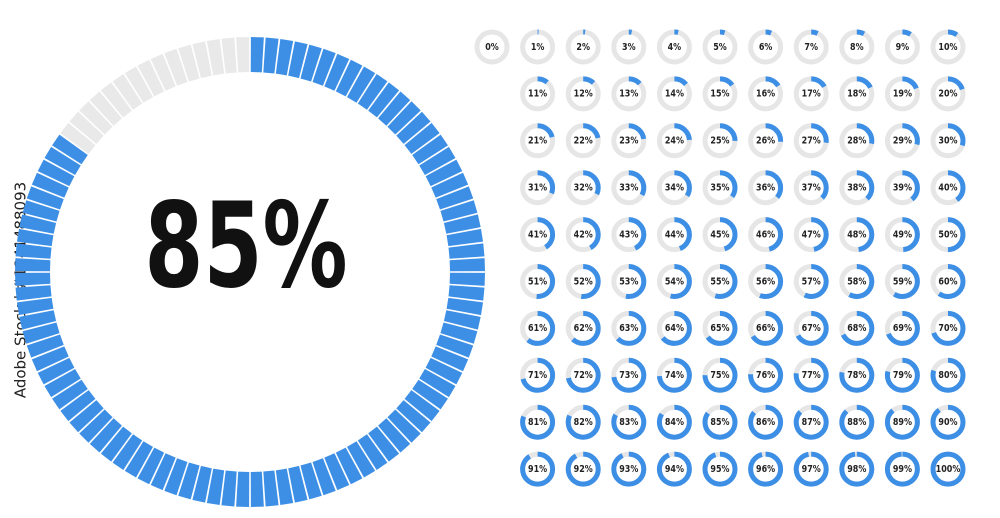 The width and height of the screenshot is (1000, 518). I want to click on ring-label: 45%, so click(719, 235).